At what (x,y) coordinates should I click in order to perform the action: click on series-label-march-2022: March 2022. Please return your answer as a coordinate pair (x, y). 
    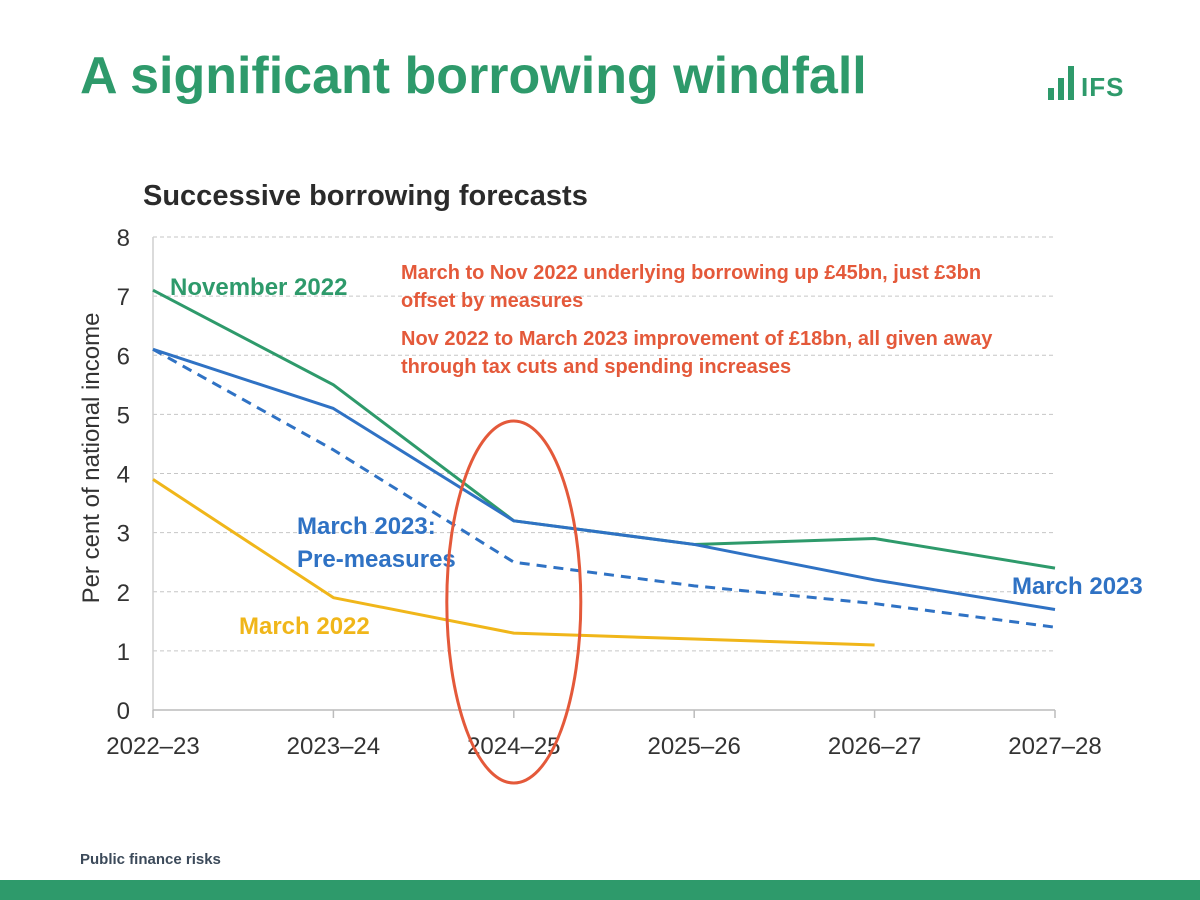
    Looking at the image, I should click on (304, 626).